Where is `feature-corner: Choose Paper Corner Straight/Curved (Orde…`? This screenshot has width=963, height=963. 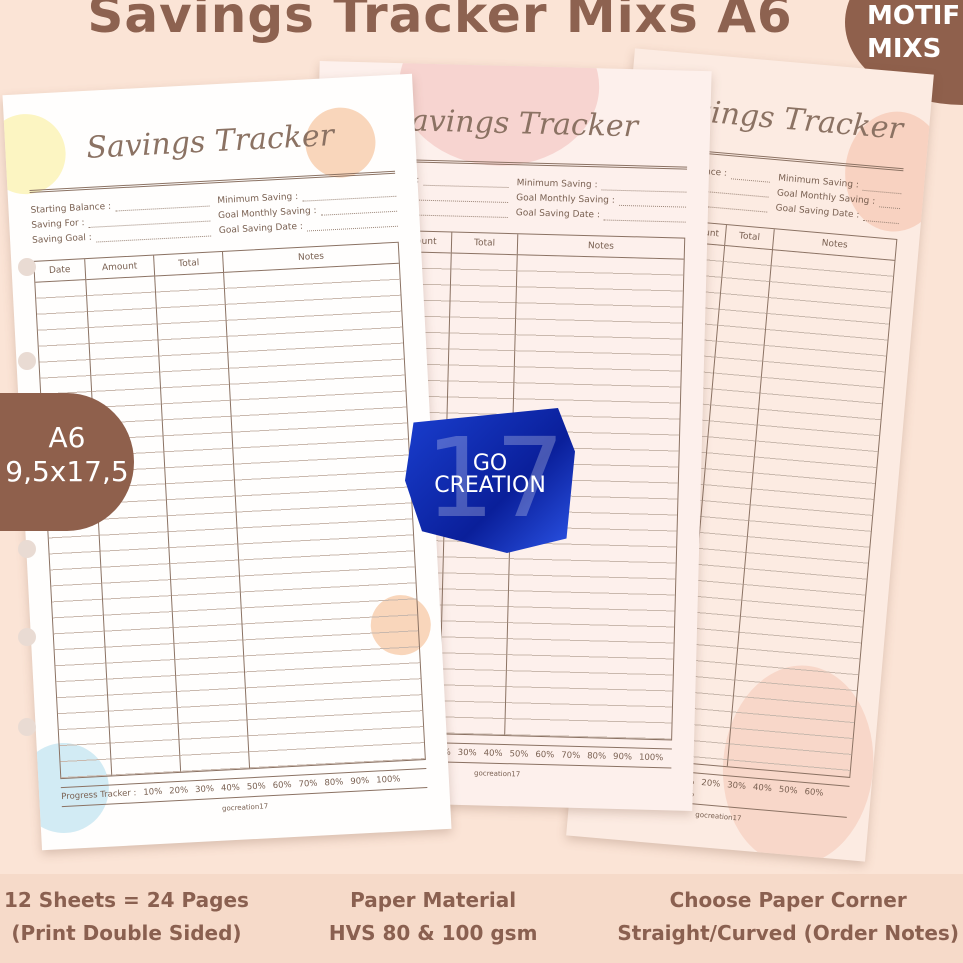 feature-corner: Choose Paper Corner Straight/Curved (Orde… is located at coordinates (788, 923).